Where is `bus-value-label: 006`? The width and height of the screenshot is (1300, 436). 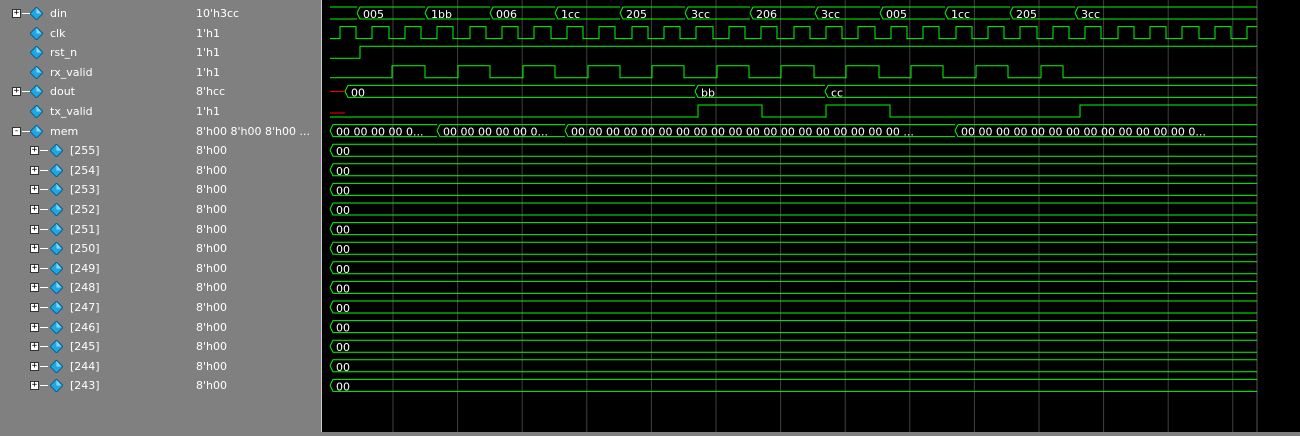 bus-value-label: 006 is located at coordinates (506, 14).